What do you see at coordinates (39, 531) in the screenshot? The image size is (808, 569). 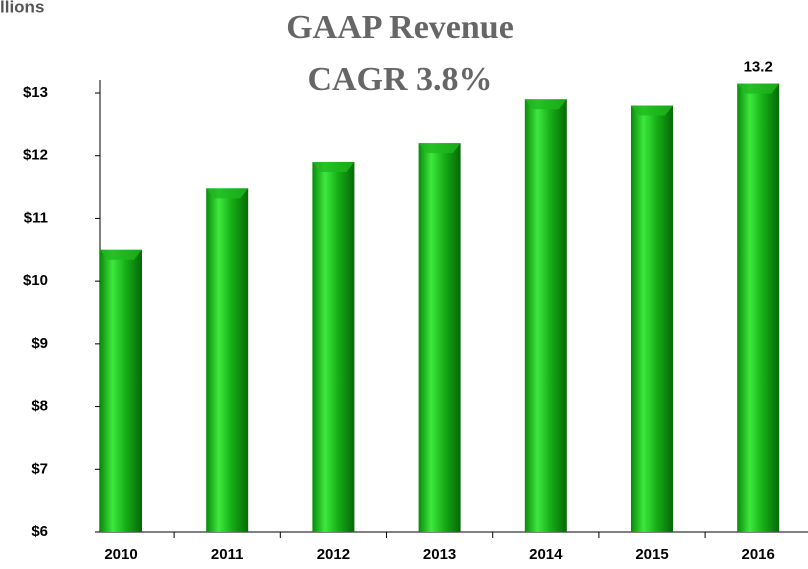 I see `y-tick-label: $6` at bounding box center [39, 531].